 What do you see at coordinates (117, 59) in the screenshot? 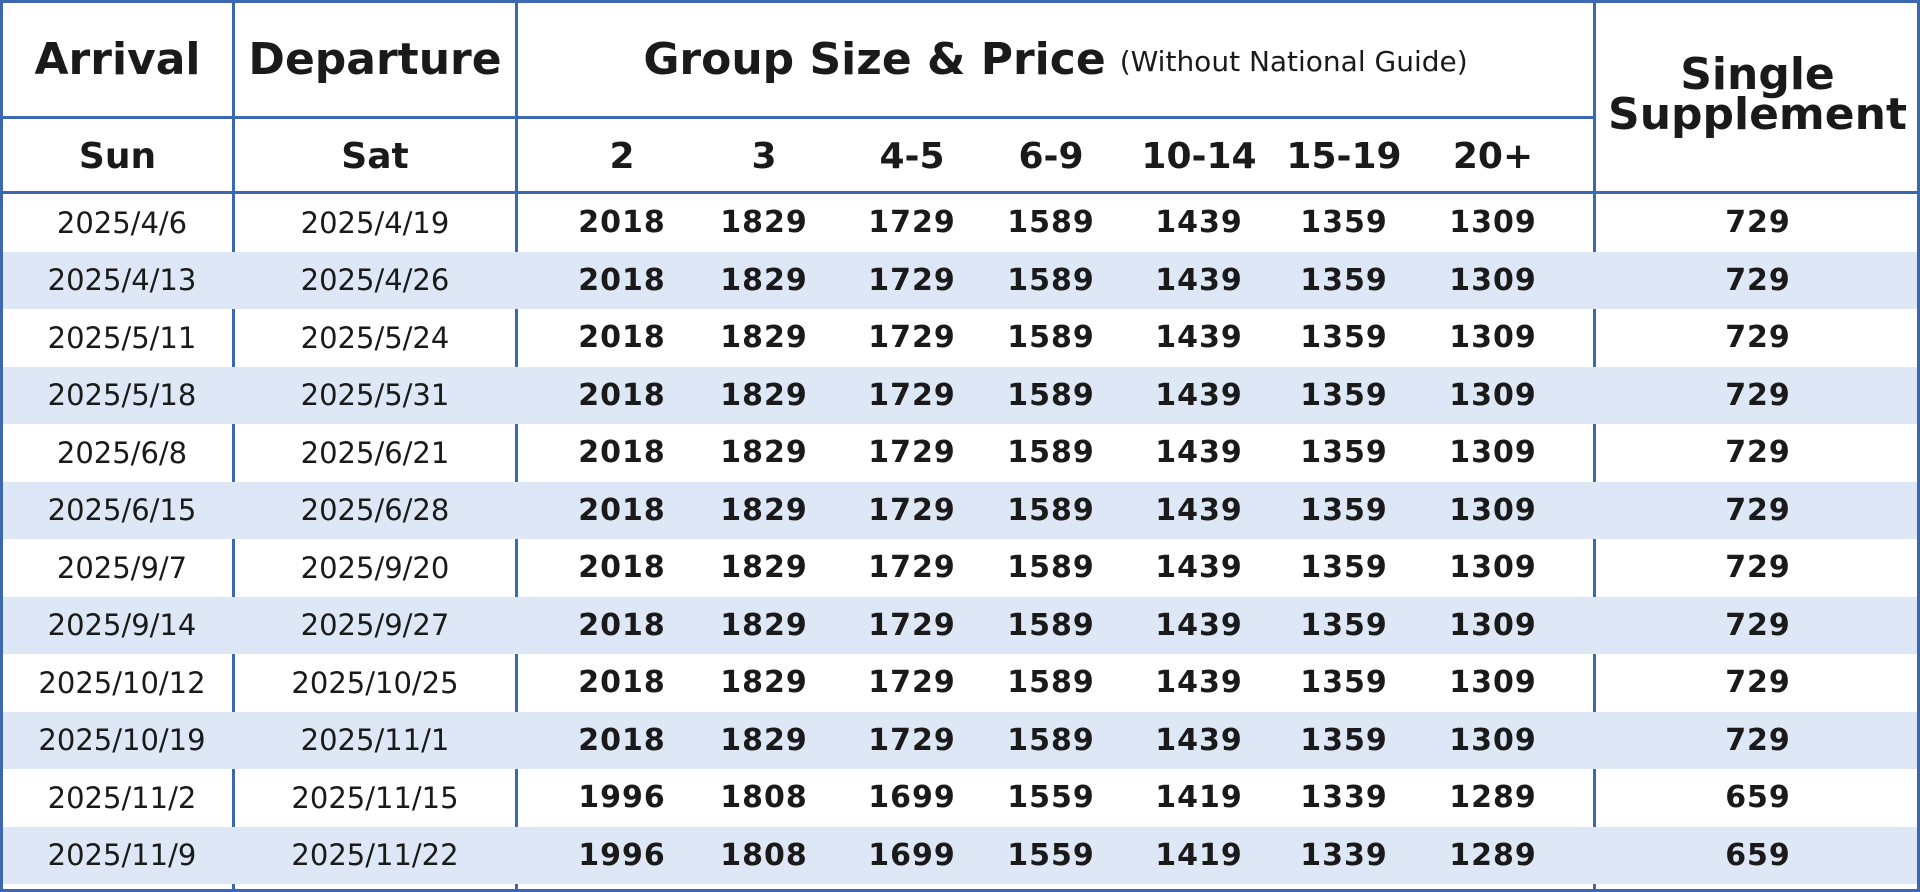
I see `arrival-header: Arrival` at bounding box center [117, 59].